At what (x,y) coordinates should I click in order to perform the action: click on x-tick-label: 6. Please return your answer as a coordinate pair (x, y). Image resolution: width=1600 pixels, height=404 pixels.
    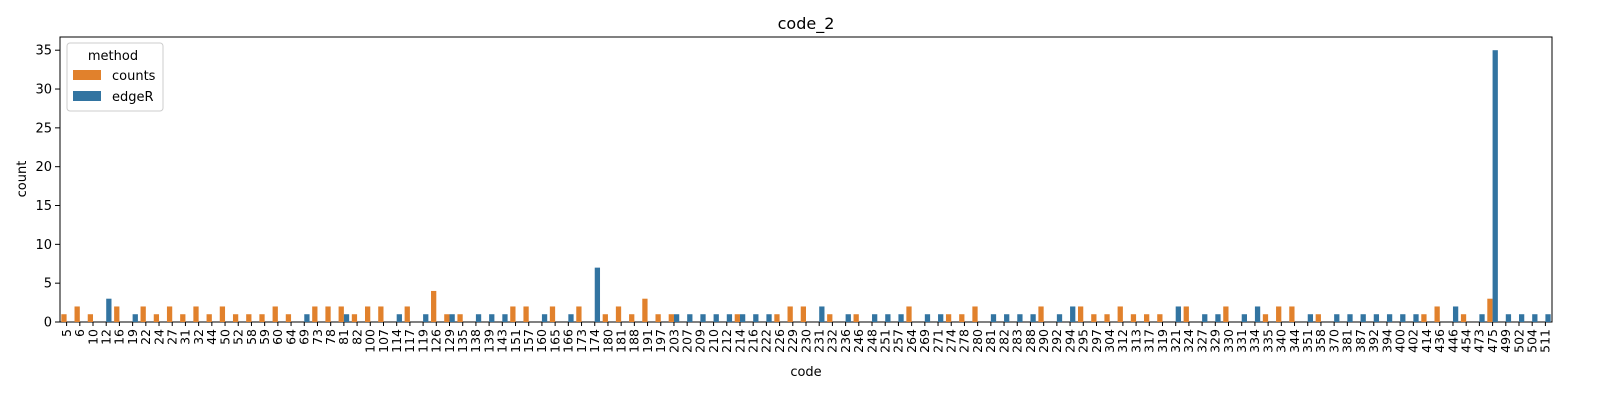
    Looking at the image, I should click on (79, 333).